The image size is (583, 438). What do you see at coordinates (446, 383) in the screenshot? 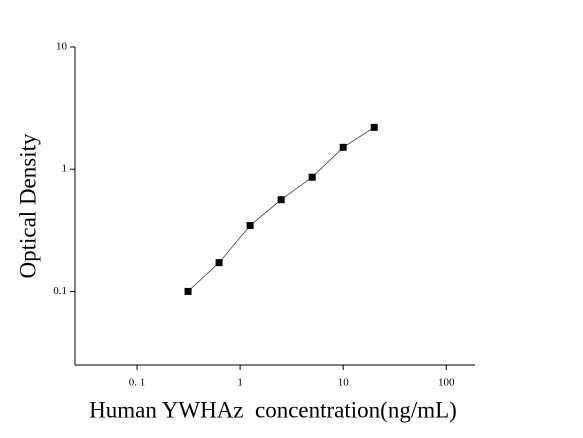
I see `x-tick-label: 100` at bounding box center [446, 383].